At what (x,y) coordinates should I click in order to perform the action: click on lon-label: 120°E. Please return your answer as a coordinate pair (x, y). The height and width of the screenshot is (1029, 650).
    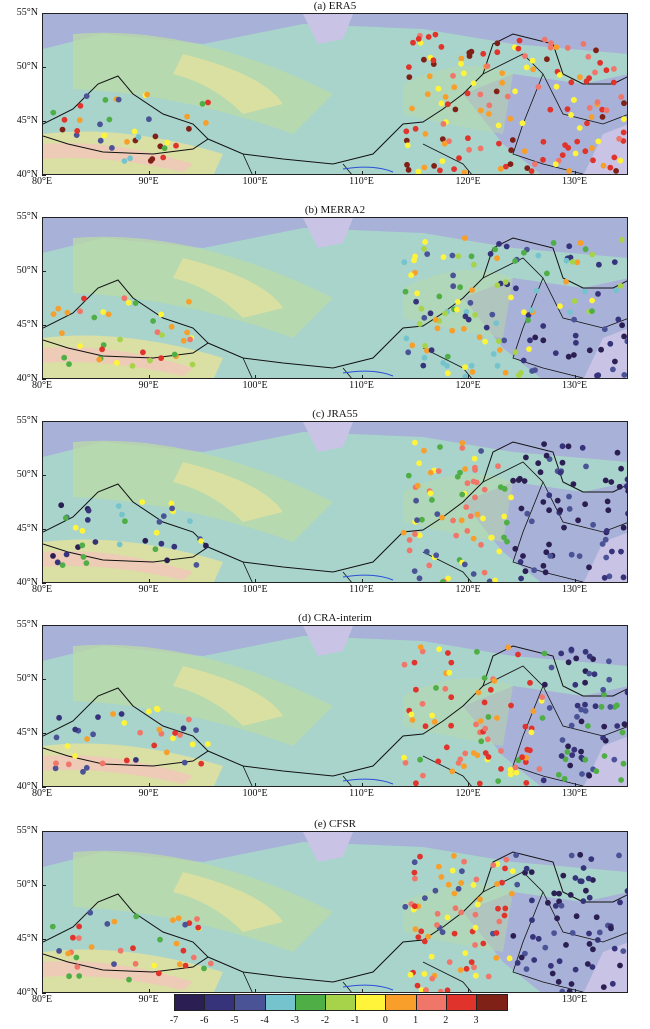
    Looking at the image, I should click on (468, 793).